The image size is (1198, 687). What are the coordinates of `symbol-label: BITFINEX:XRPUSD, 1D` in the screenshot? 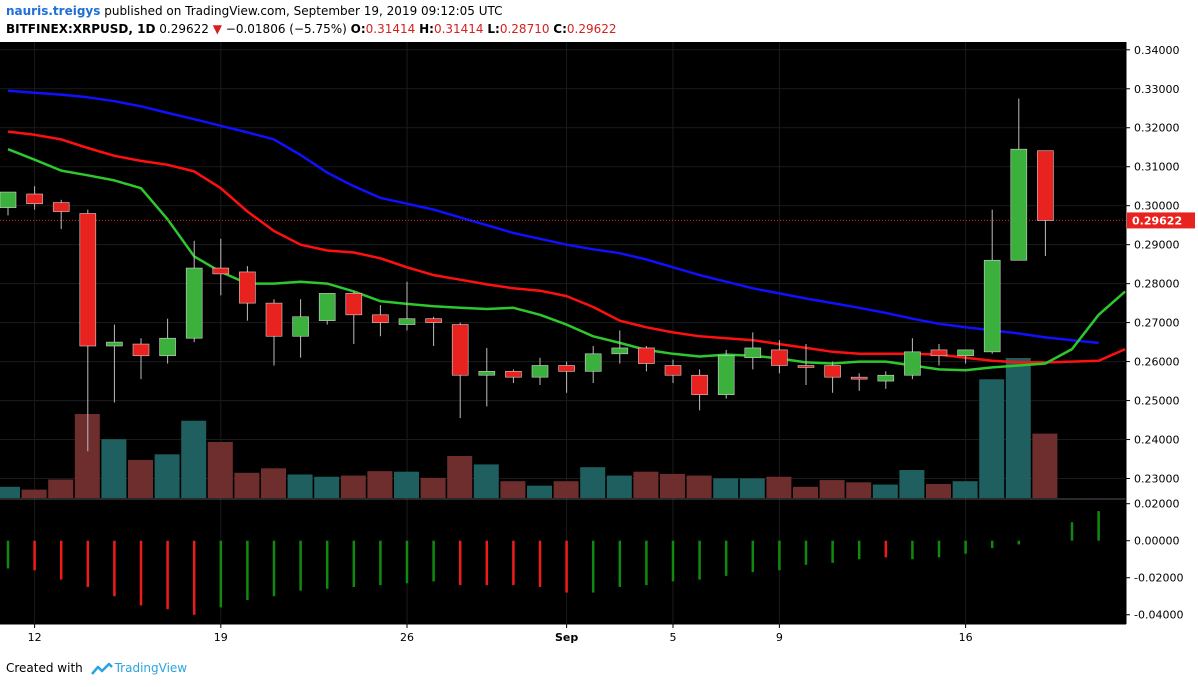 It's located at (81, 29).